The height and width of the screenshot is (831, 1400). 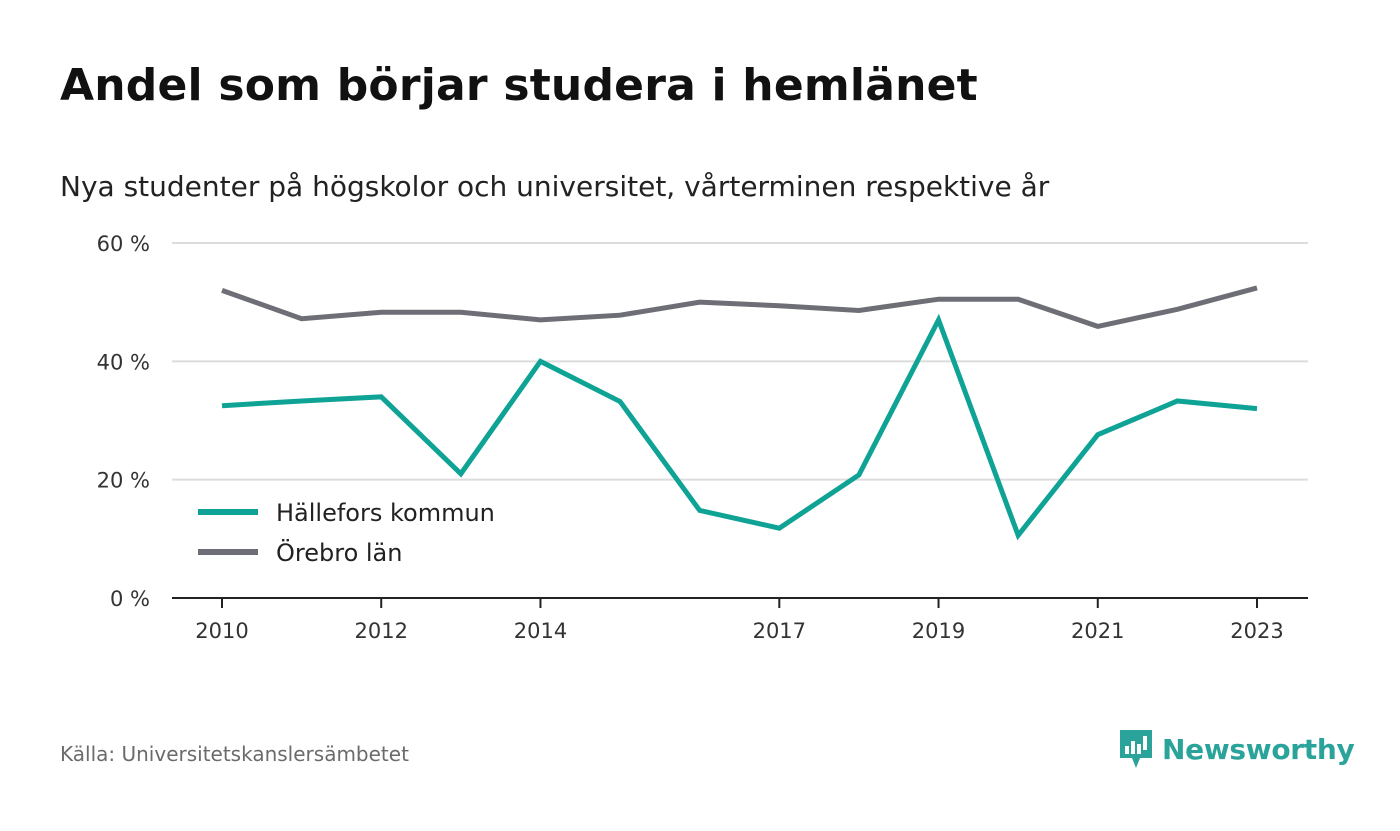 I want to click on source-note: Källa: Universitetskanslersämbetet, so click(x=234, y=754).